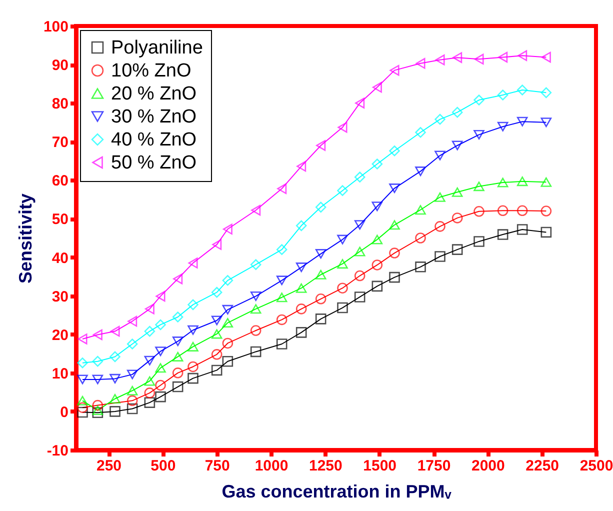  What do you see at coordinates (154, 94) in the screenshot?
I see `legend-label: 20 % ZnO` at bounding box center [154, 94].